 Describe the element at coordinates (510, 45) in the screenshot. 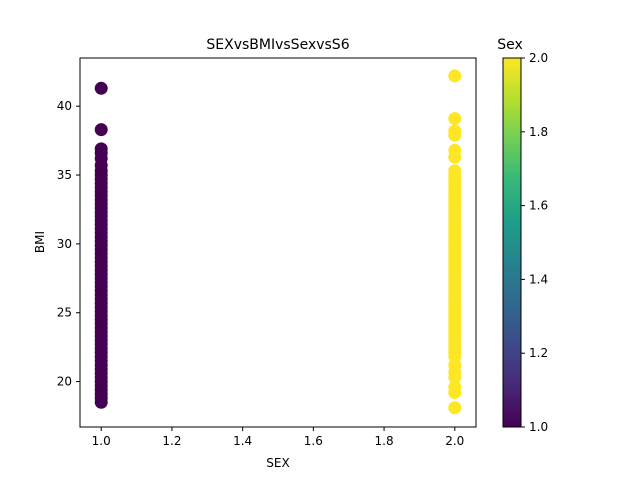

I see `colorbar-label: Sex` at that location.